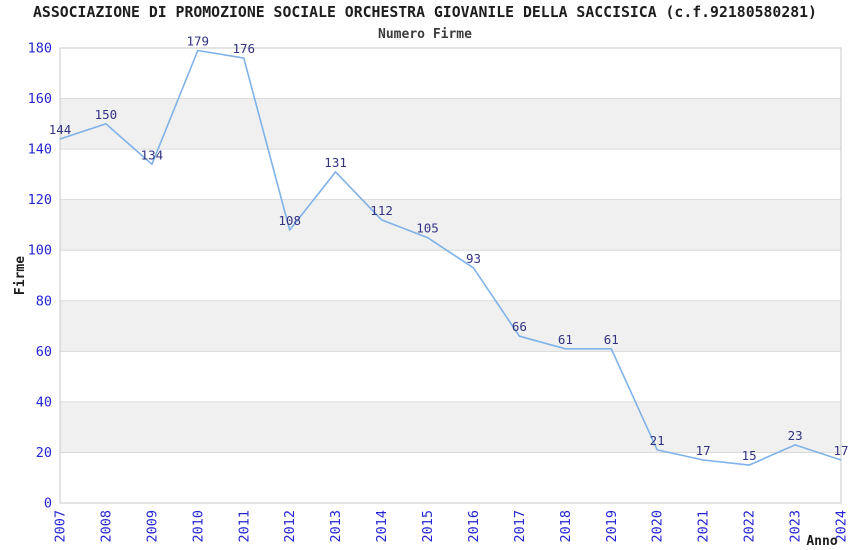 This screenshot has height=550, width=850. I want to click on y-tick-label: 160, so click(40, 99).